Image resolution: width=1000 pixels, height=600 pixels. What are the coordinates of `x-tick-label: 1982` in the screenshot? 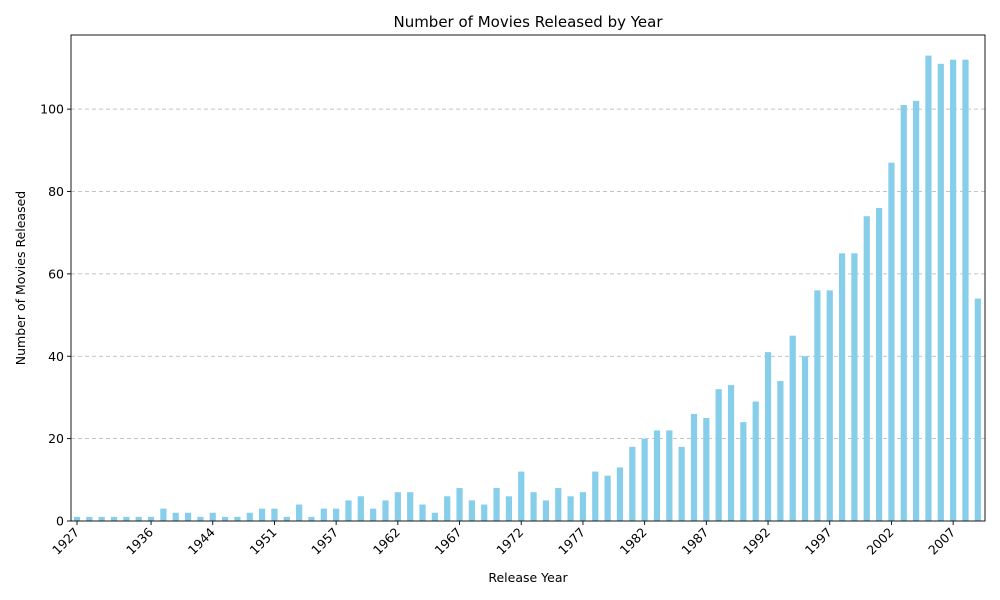 It's located at (633, 541).